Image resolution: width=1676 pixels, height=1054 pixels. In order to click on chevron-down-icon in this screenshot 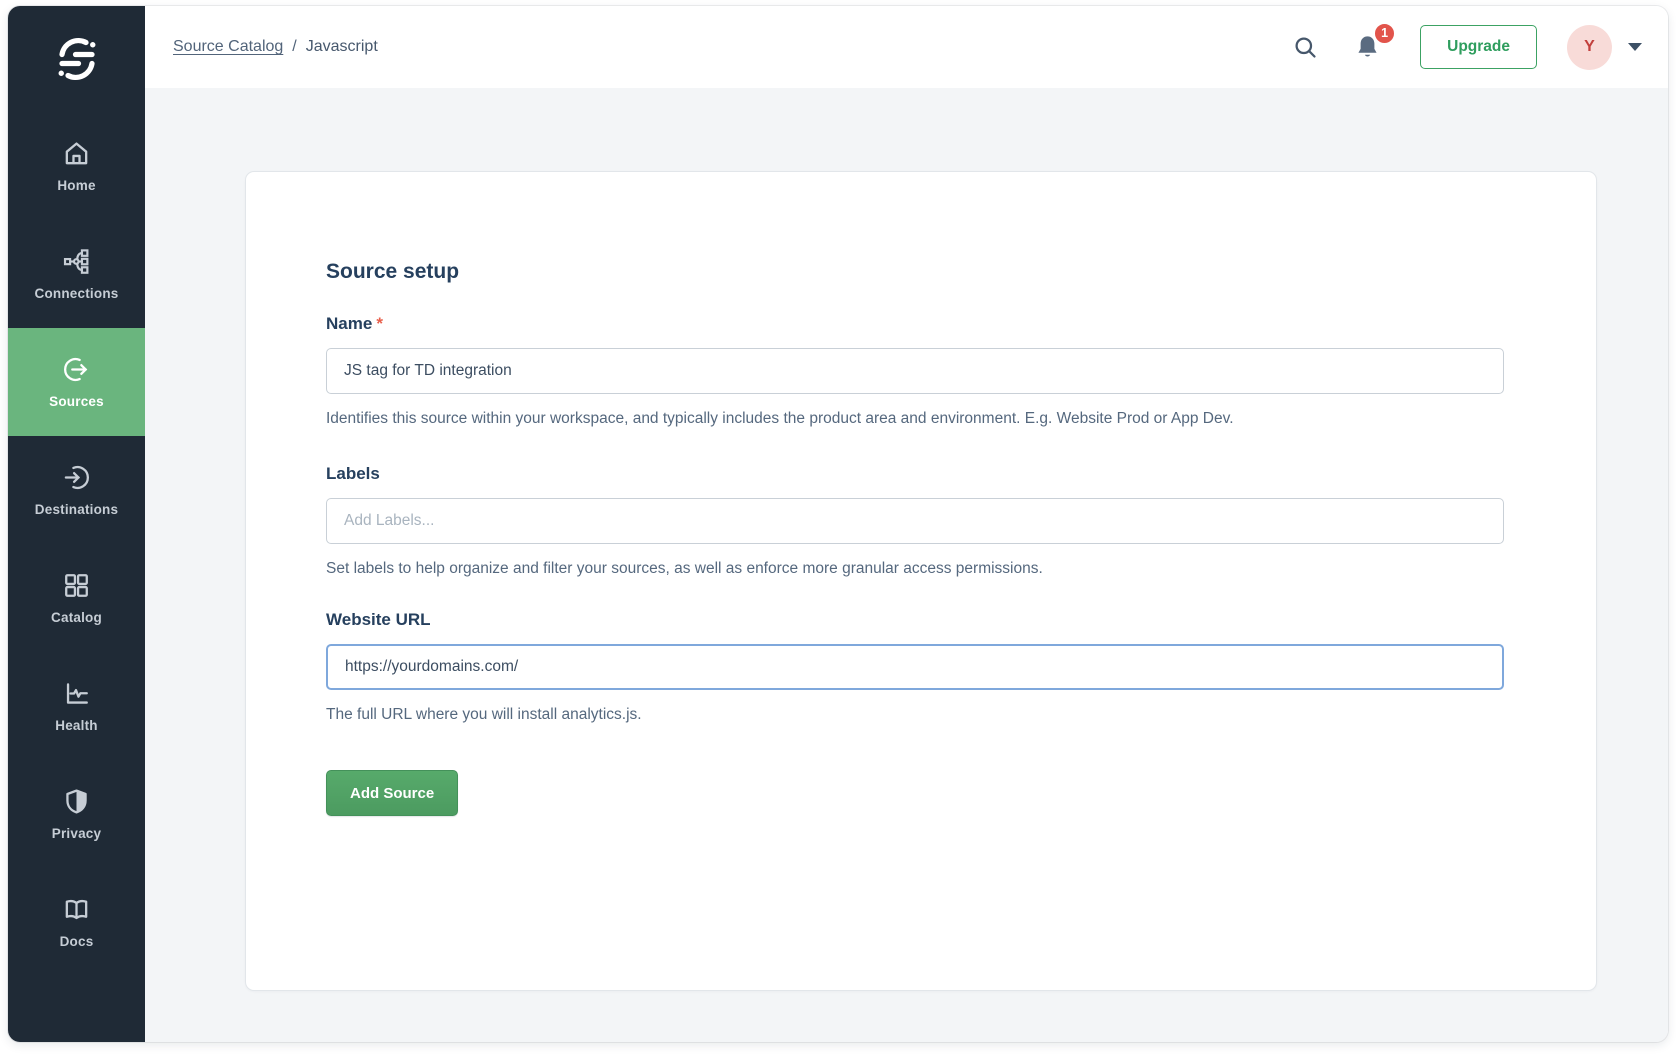, I will do `click(1635, 47)`.